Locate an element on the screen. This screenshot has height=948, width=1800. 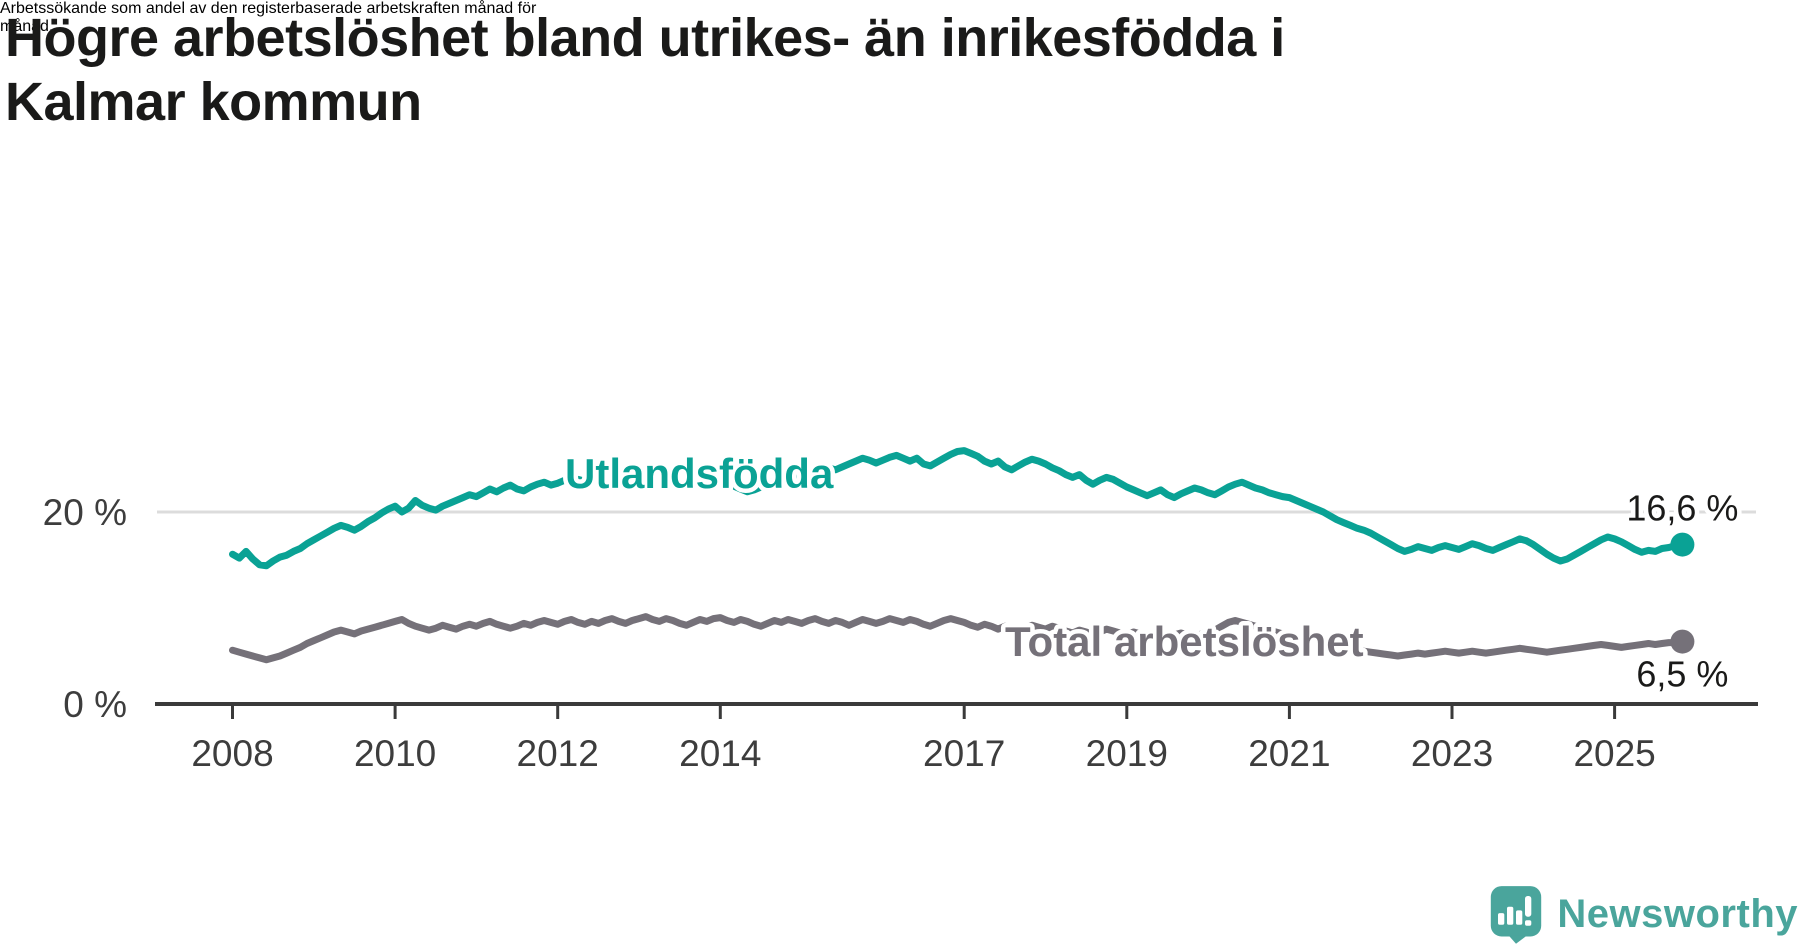
y-axis-label-0-percent: 0 % is located at coordinates (95, 704).